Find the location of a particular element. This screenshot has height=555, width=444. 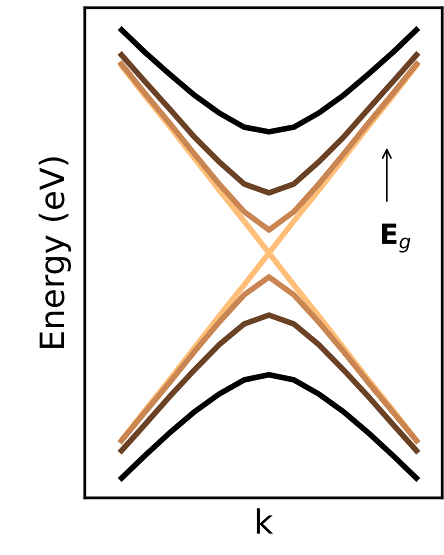

annotation: E$_{g}$ is located at coordinates (396, 238).